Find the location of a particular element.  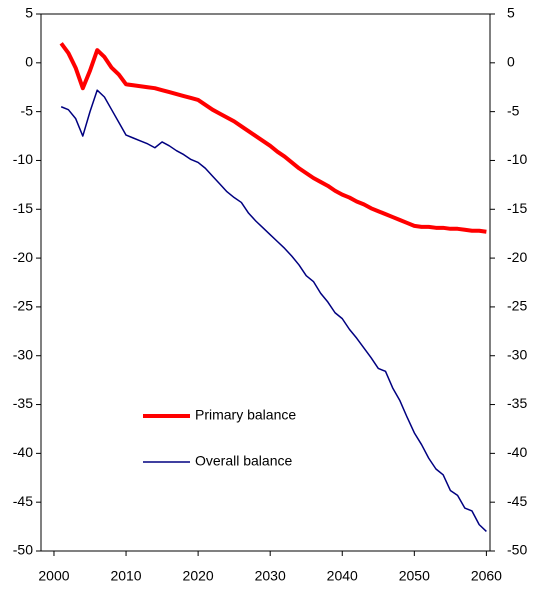

y-tick-label: -25 is located at coordinates (23, 306).